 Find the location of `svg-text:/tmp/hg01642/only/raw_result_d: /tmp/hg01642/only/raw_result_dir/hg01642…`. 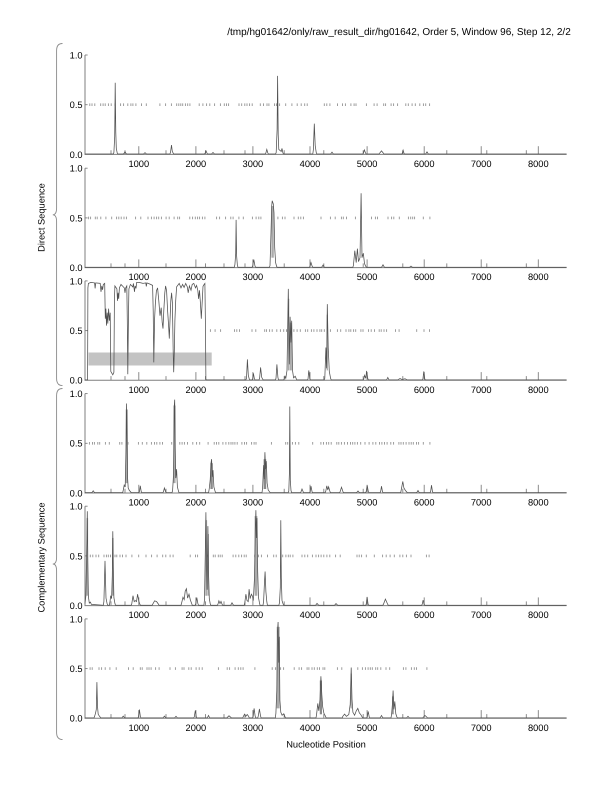

svg-text:/tmp/hg01642/only/raw_result_d: /tmp/hg01642/only/raw_result_dir/hg01642… is located at coordinates (399, 32).